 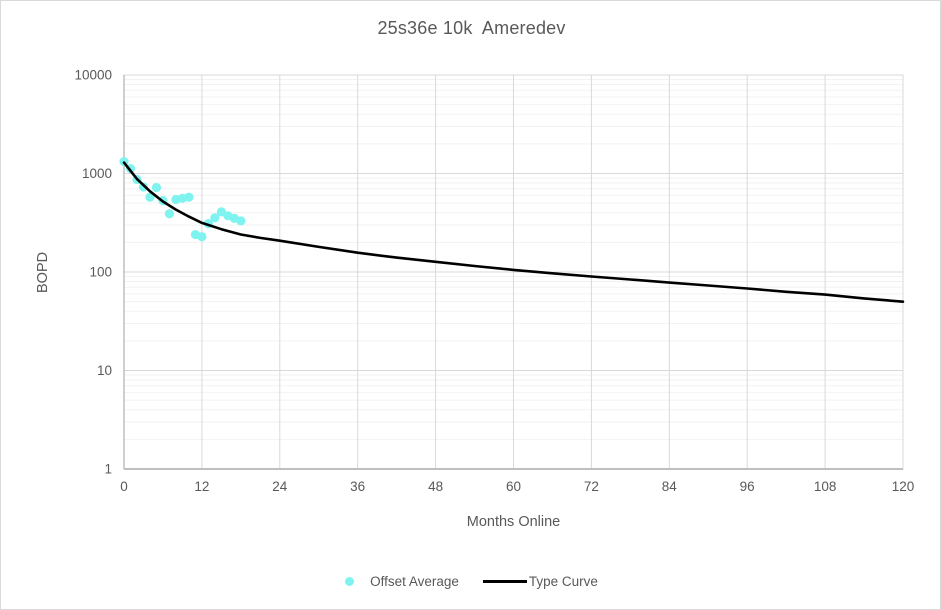 What do you see at coordinates (513, 522) in the screenshot?
I see `x-axis-title: Months Online` at bounding box center [513, 522].